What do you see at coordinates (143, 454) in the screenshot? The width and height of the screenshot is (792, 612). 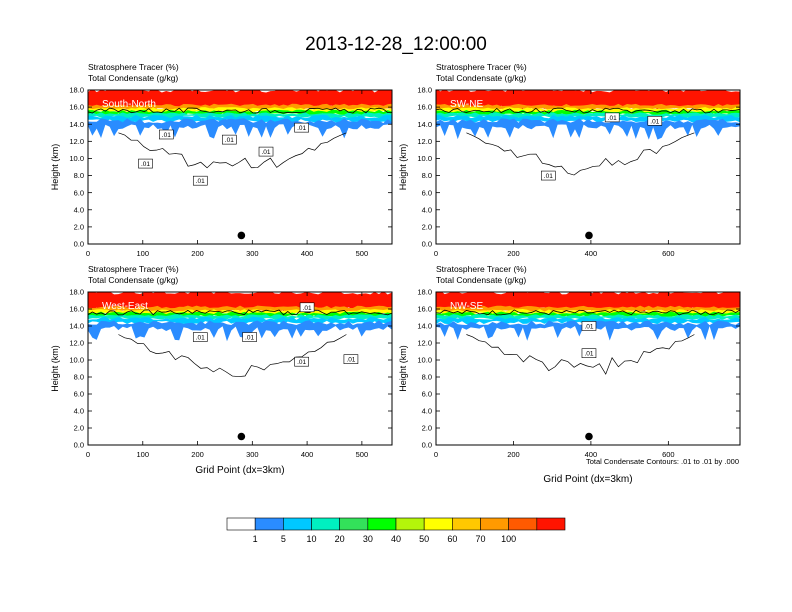 I see `x-tick-label: 100` at bounding box center [143, 454].